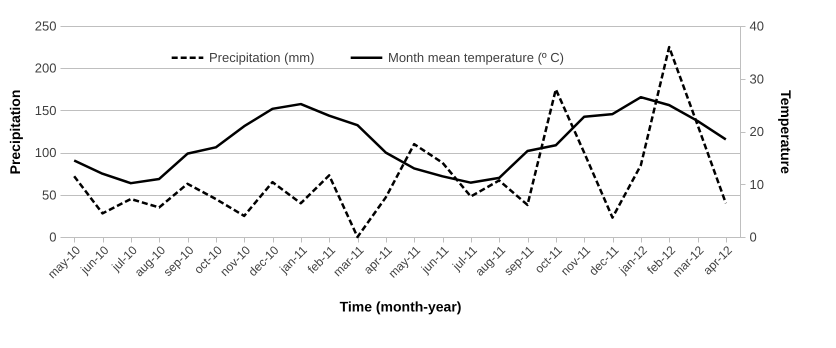  What do you see at coordinates (401, 306) in the screenshot?
I see `x-axis-title: Time (month-year)` at bounding box center [401, 306].